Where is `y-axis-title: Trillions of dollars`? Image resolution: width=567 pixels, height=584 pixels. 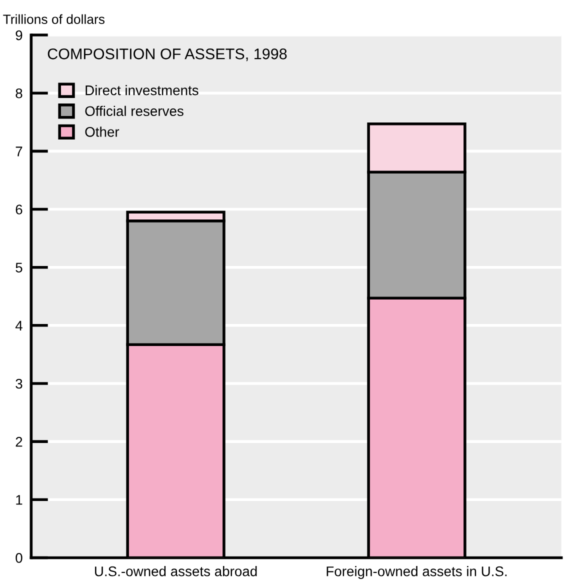 y-axis-title: Trillions of dollars is located at coordinates (54, 19).